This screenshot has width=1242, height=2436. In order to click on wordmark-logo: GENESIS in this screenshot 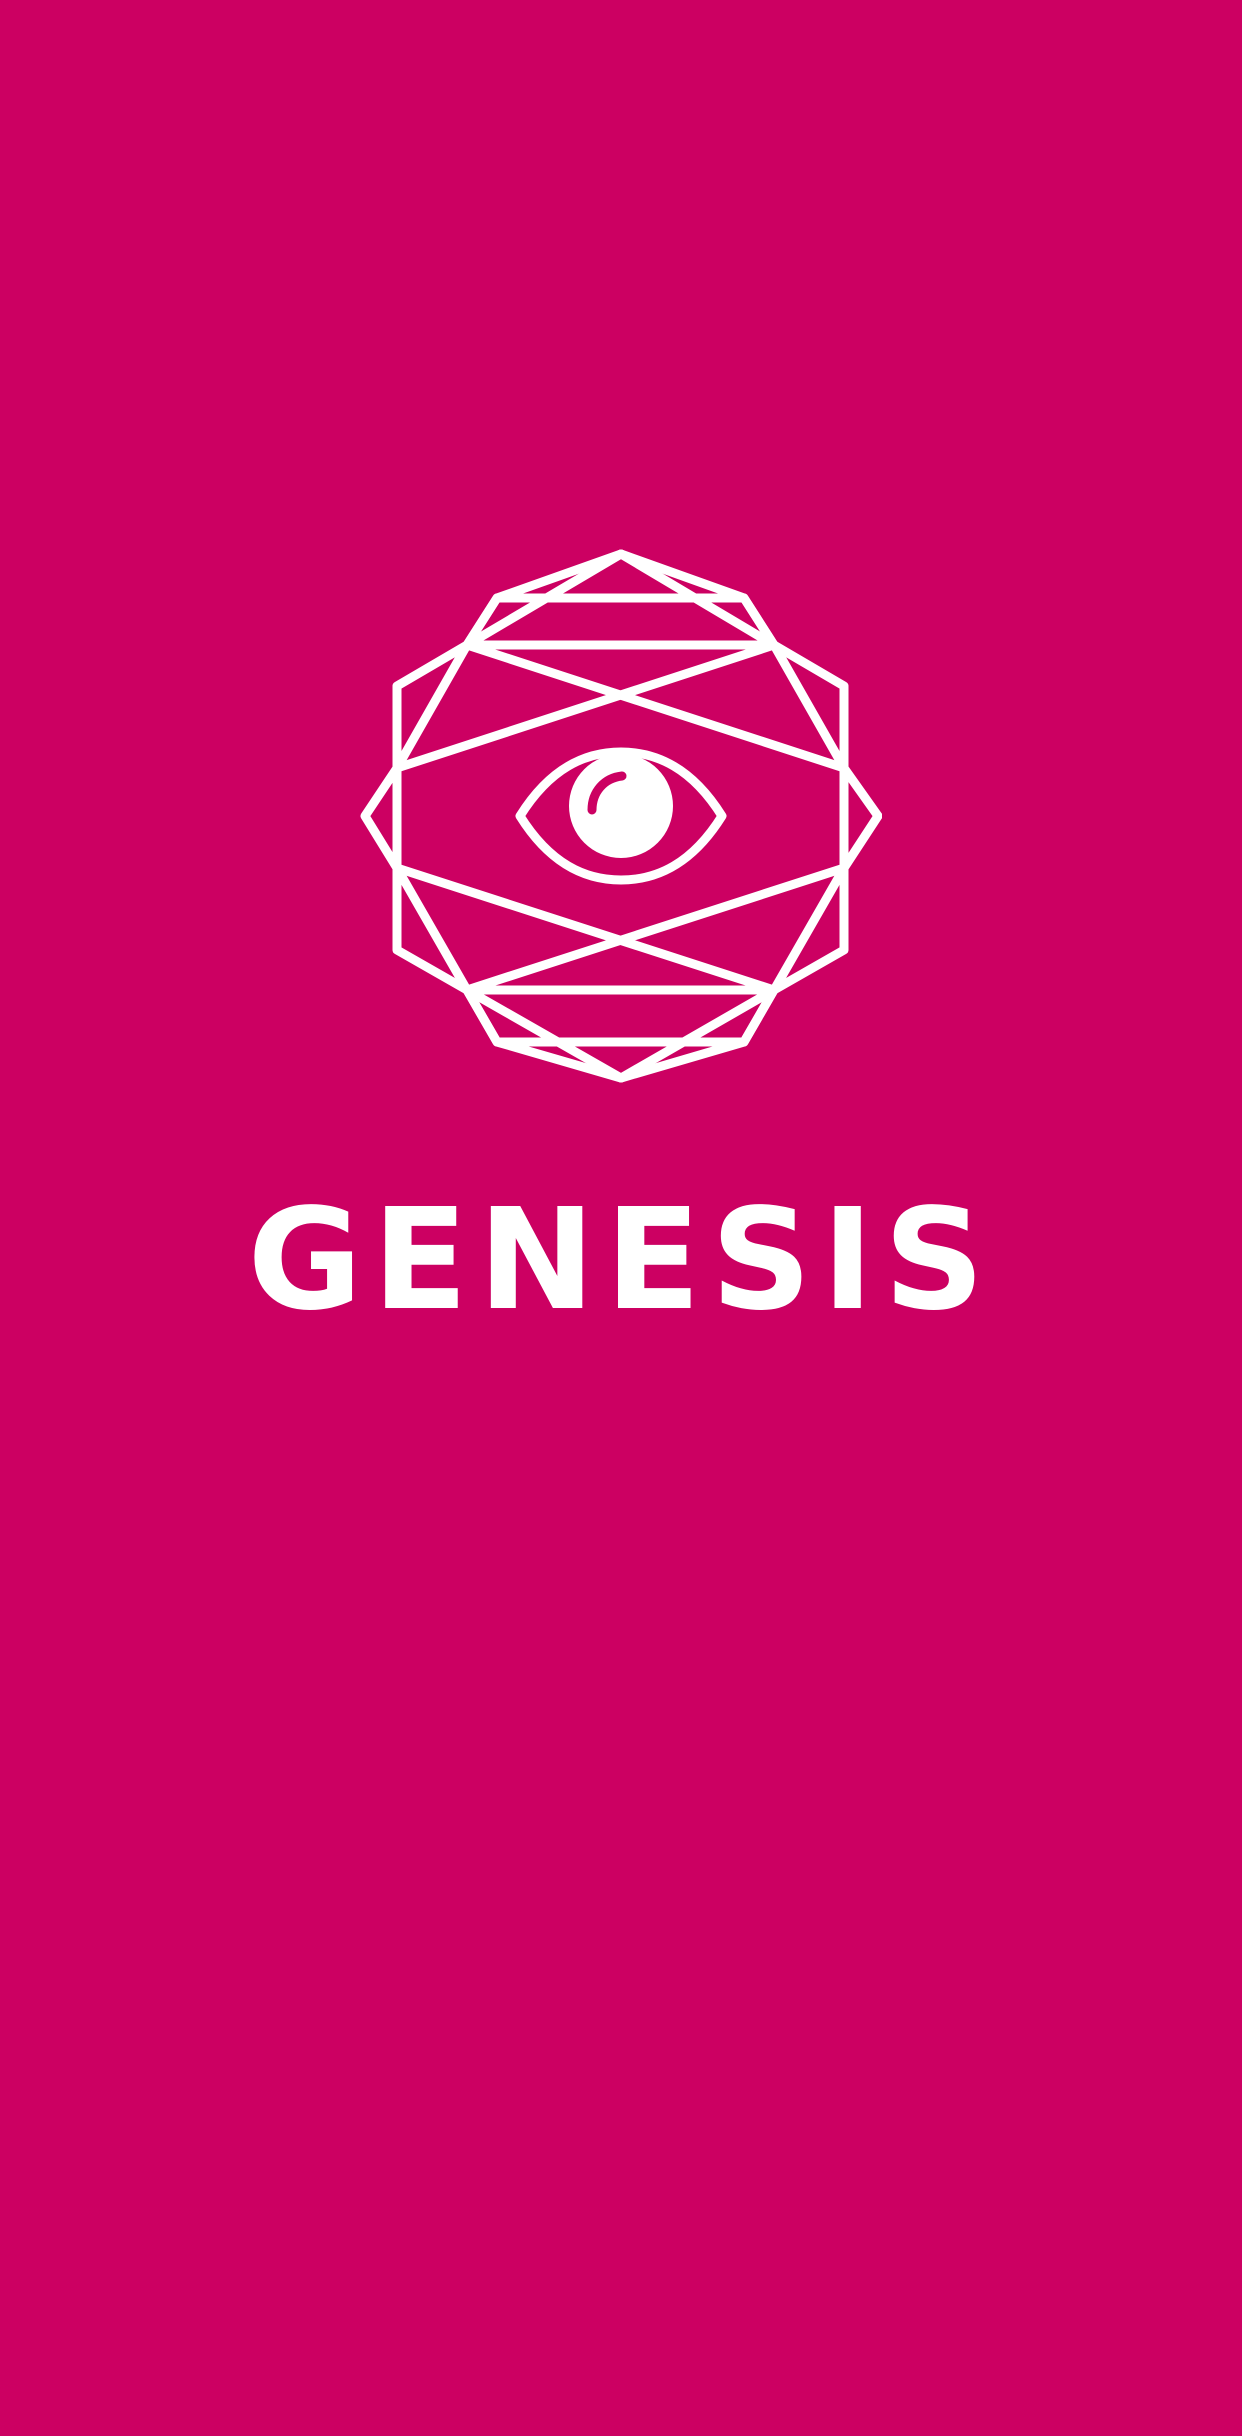, I will do `click(620, 1260)`.